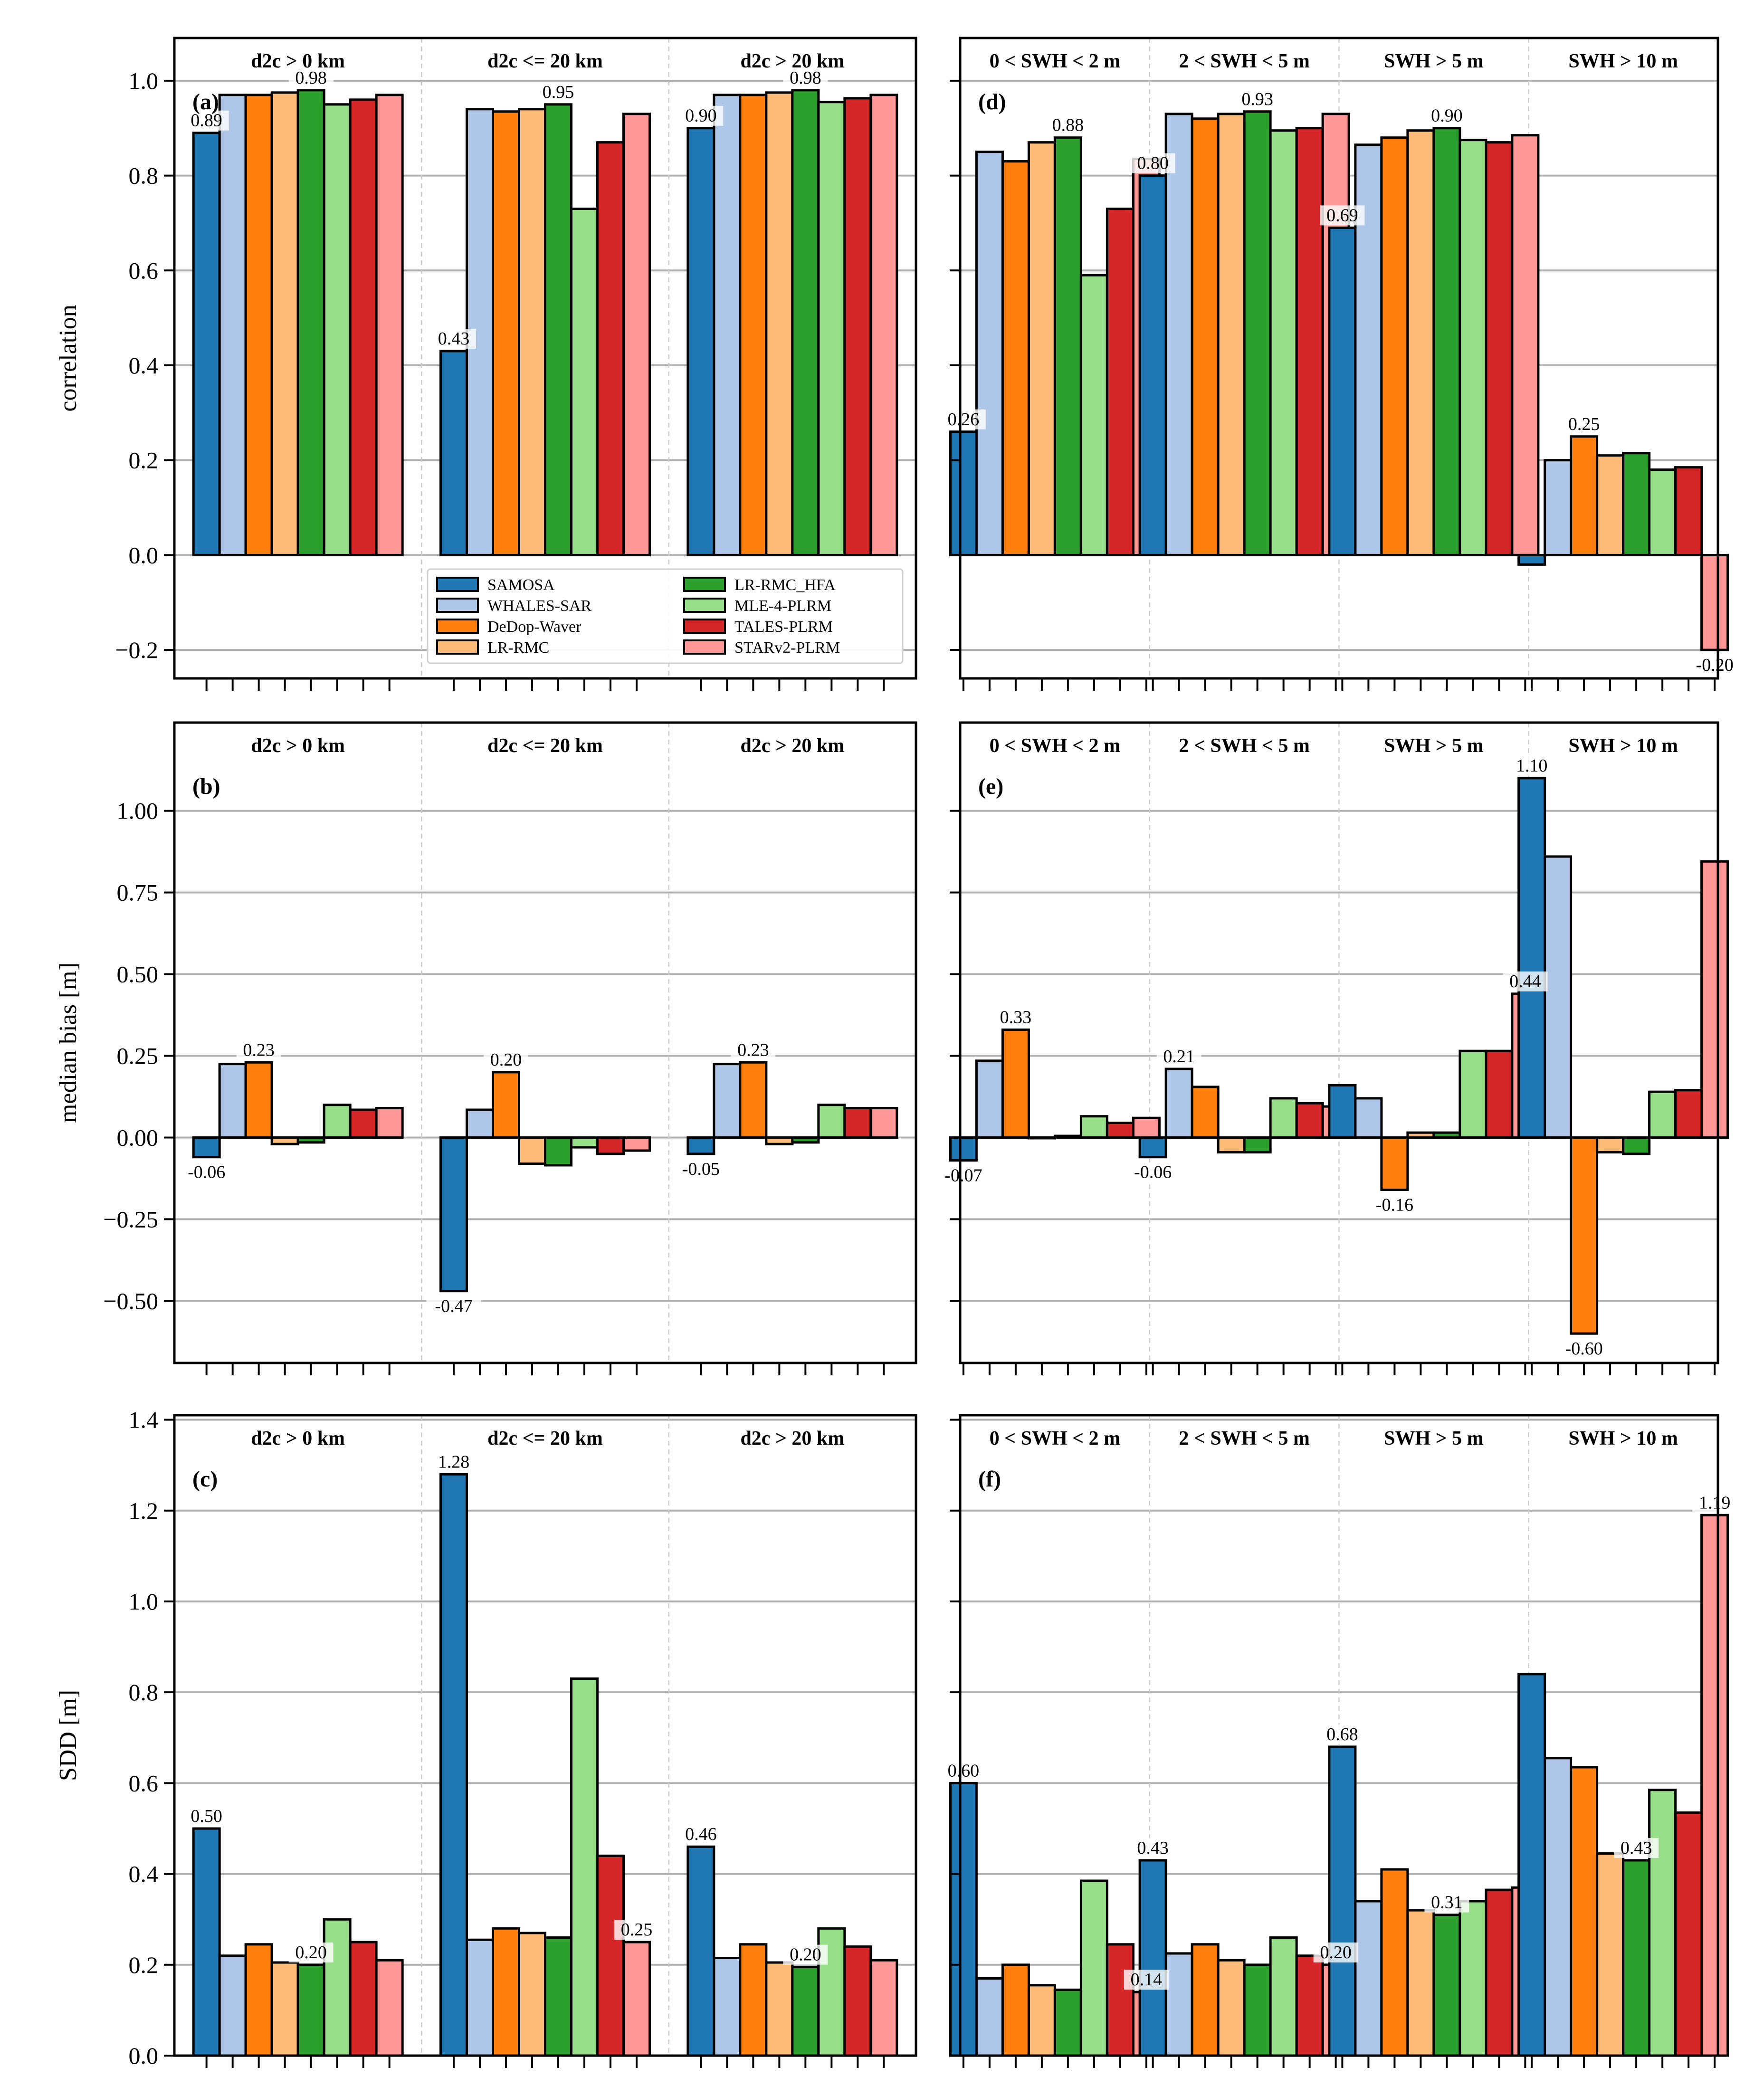 This screenshot has height=2096, width=1764. Describe the element at coordinates (1525, 982) in the screenshot. I see `data-label: 0.44` at that location.